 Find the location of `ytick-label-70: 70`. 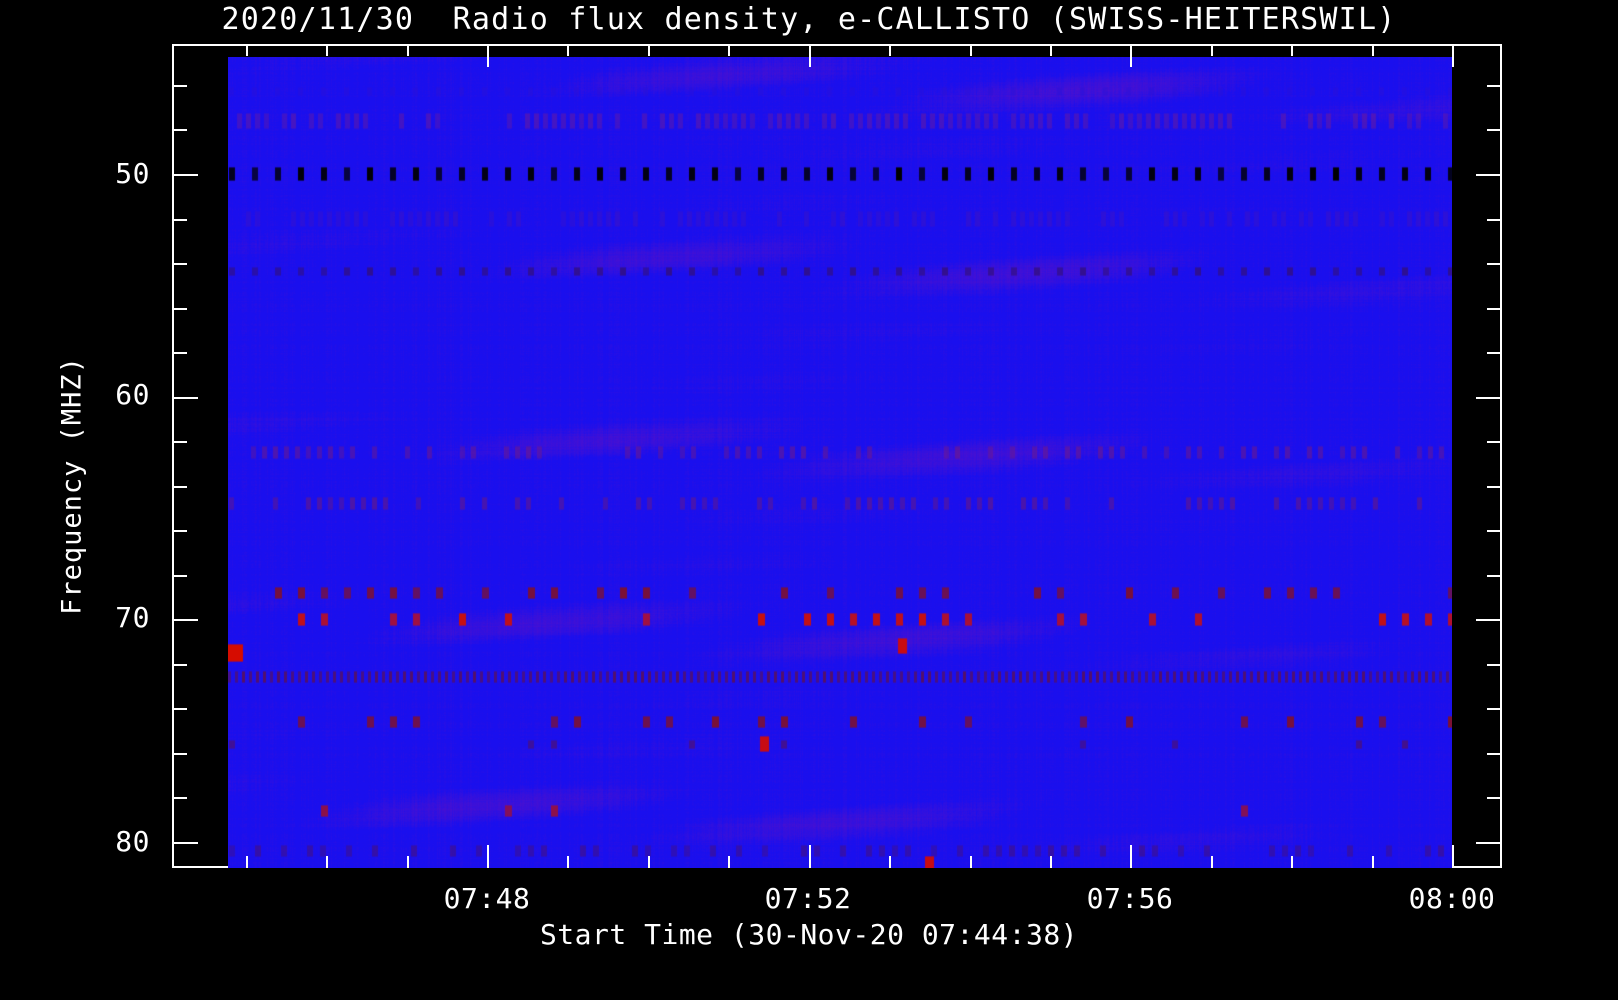

ytick-label-70: 70 is located at coordinates (132, 617).